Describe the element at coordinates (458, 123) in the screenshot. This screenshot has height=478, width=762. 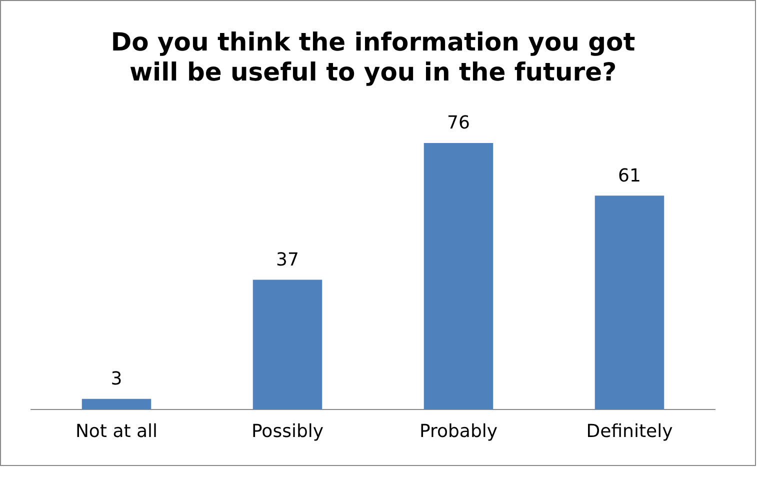
I see `data-label: 76` at that location.